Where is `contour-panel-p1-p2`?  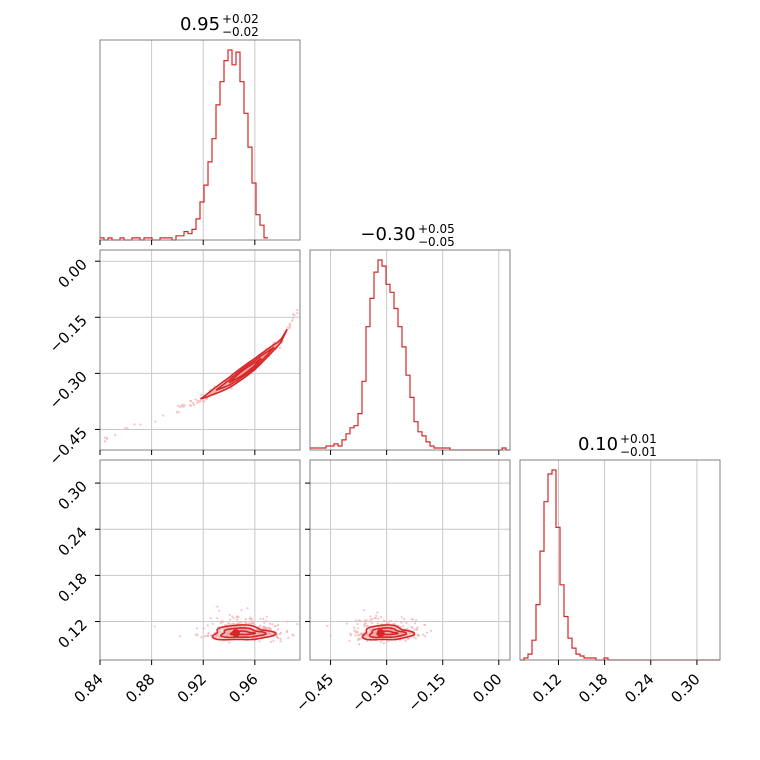 contour-panel-p1-p2 is located at coordinates (408, 562).